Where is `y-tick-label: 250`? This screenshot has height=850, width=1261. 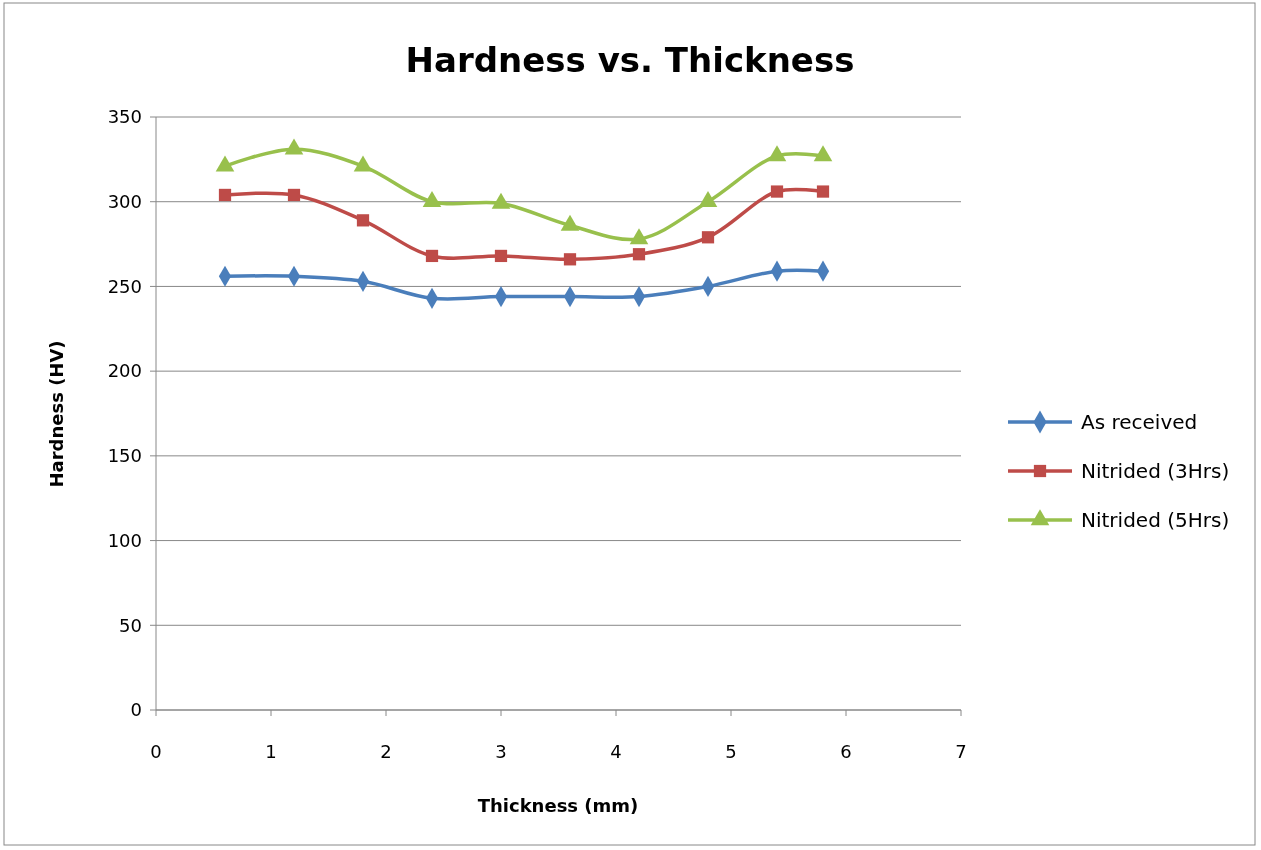 y-tick-label: 250 is located at coordinates (124, 286).